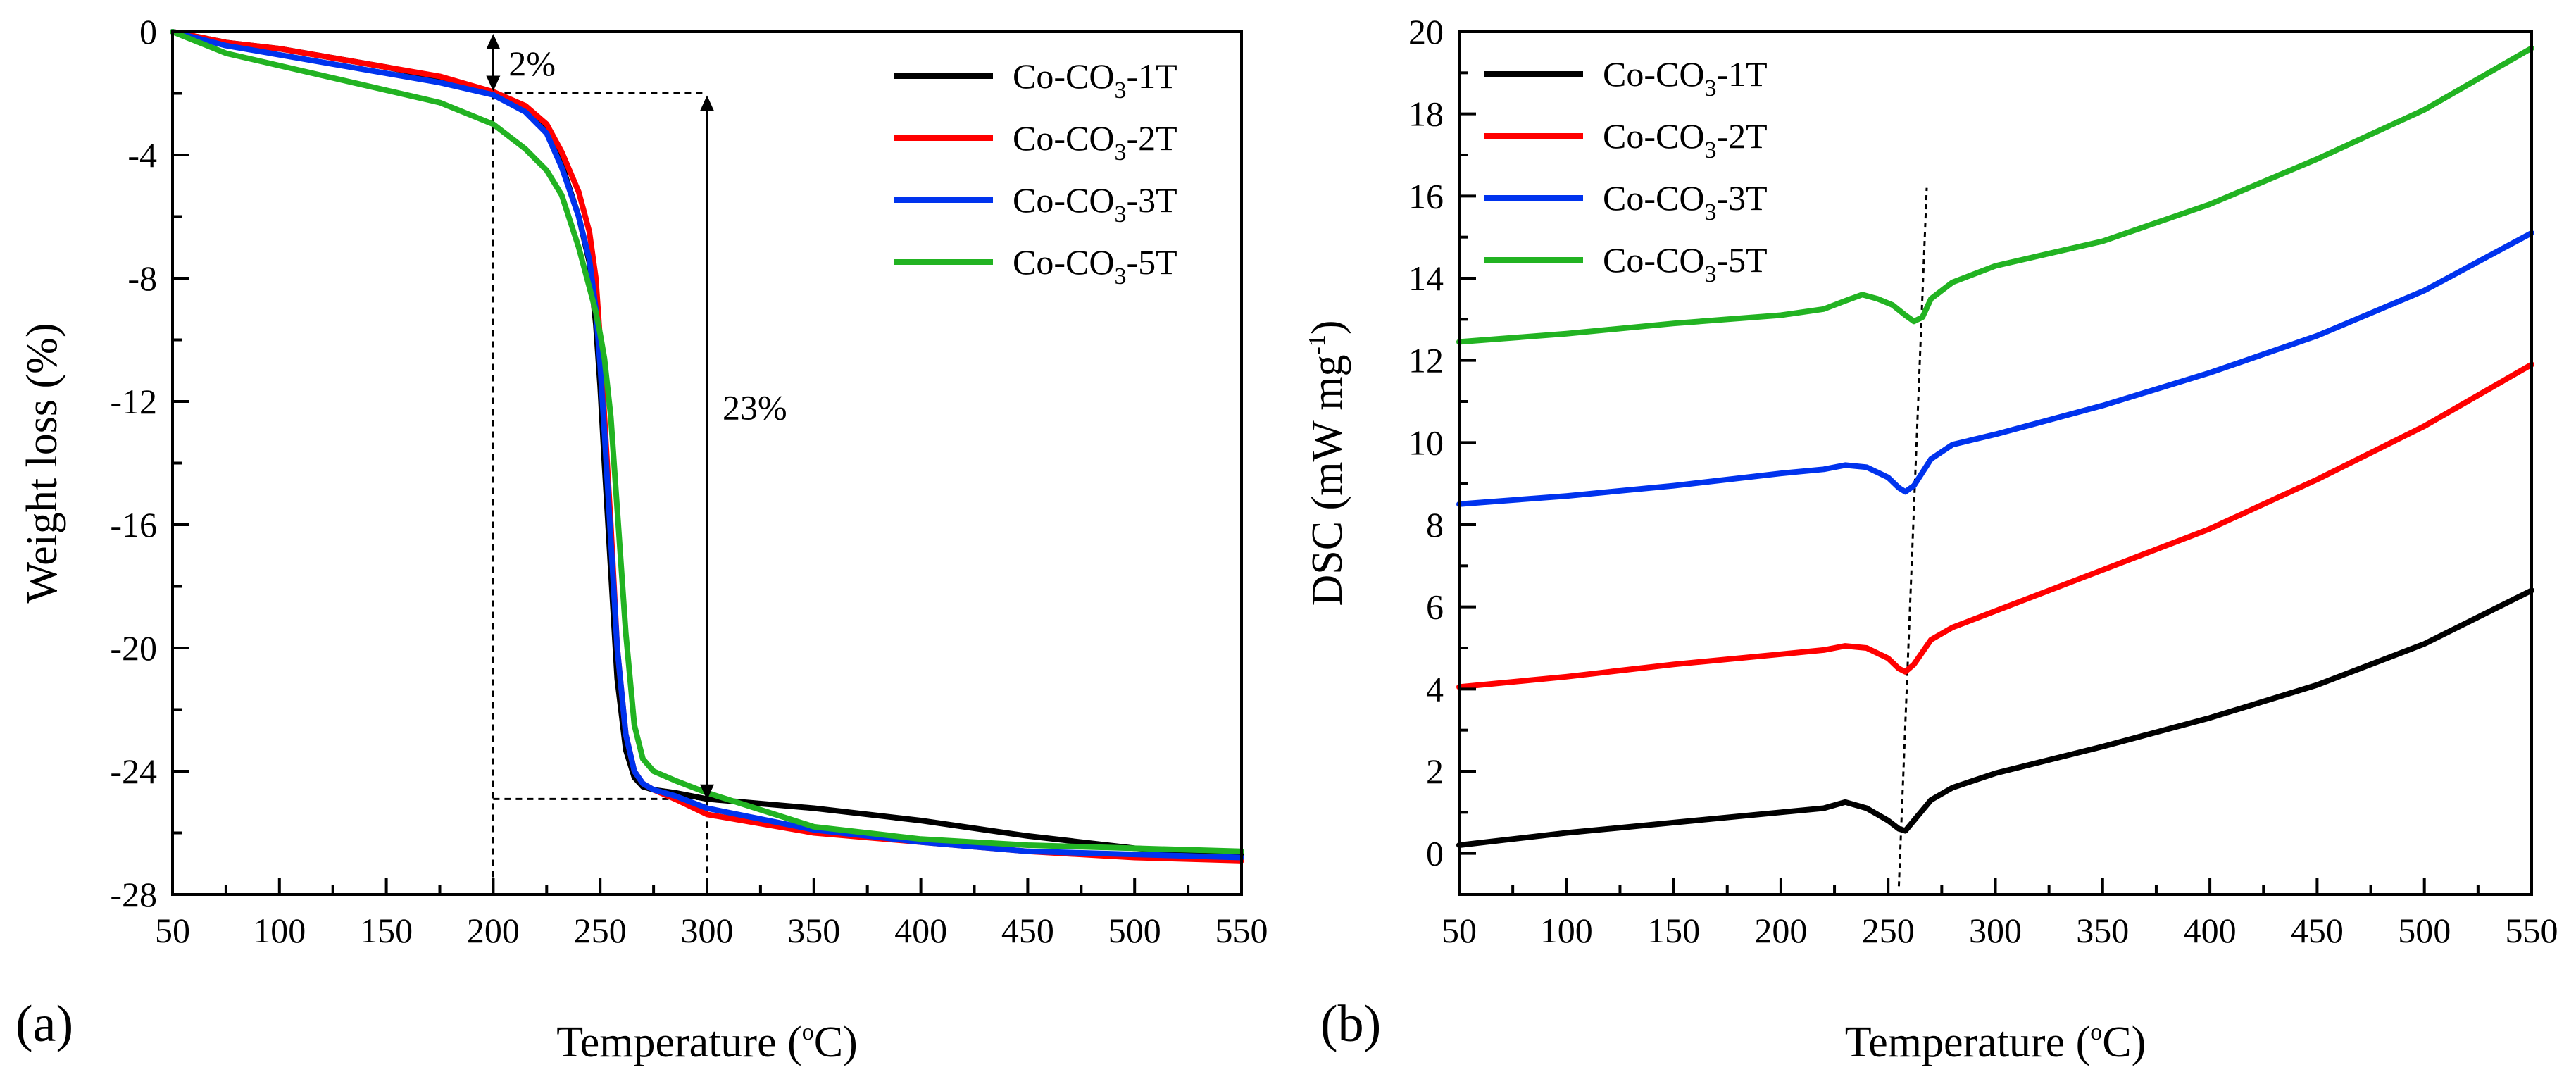 The height and width of the screenshot is (1091, 2576). Describe the element at coordinates (133, 894) in the screenshot. I see `y-tick-label: -28` at that location.